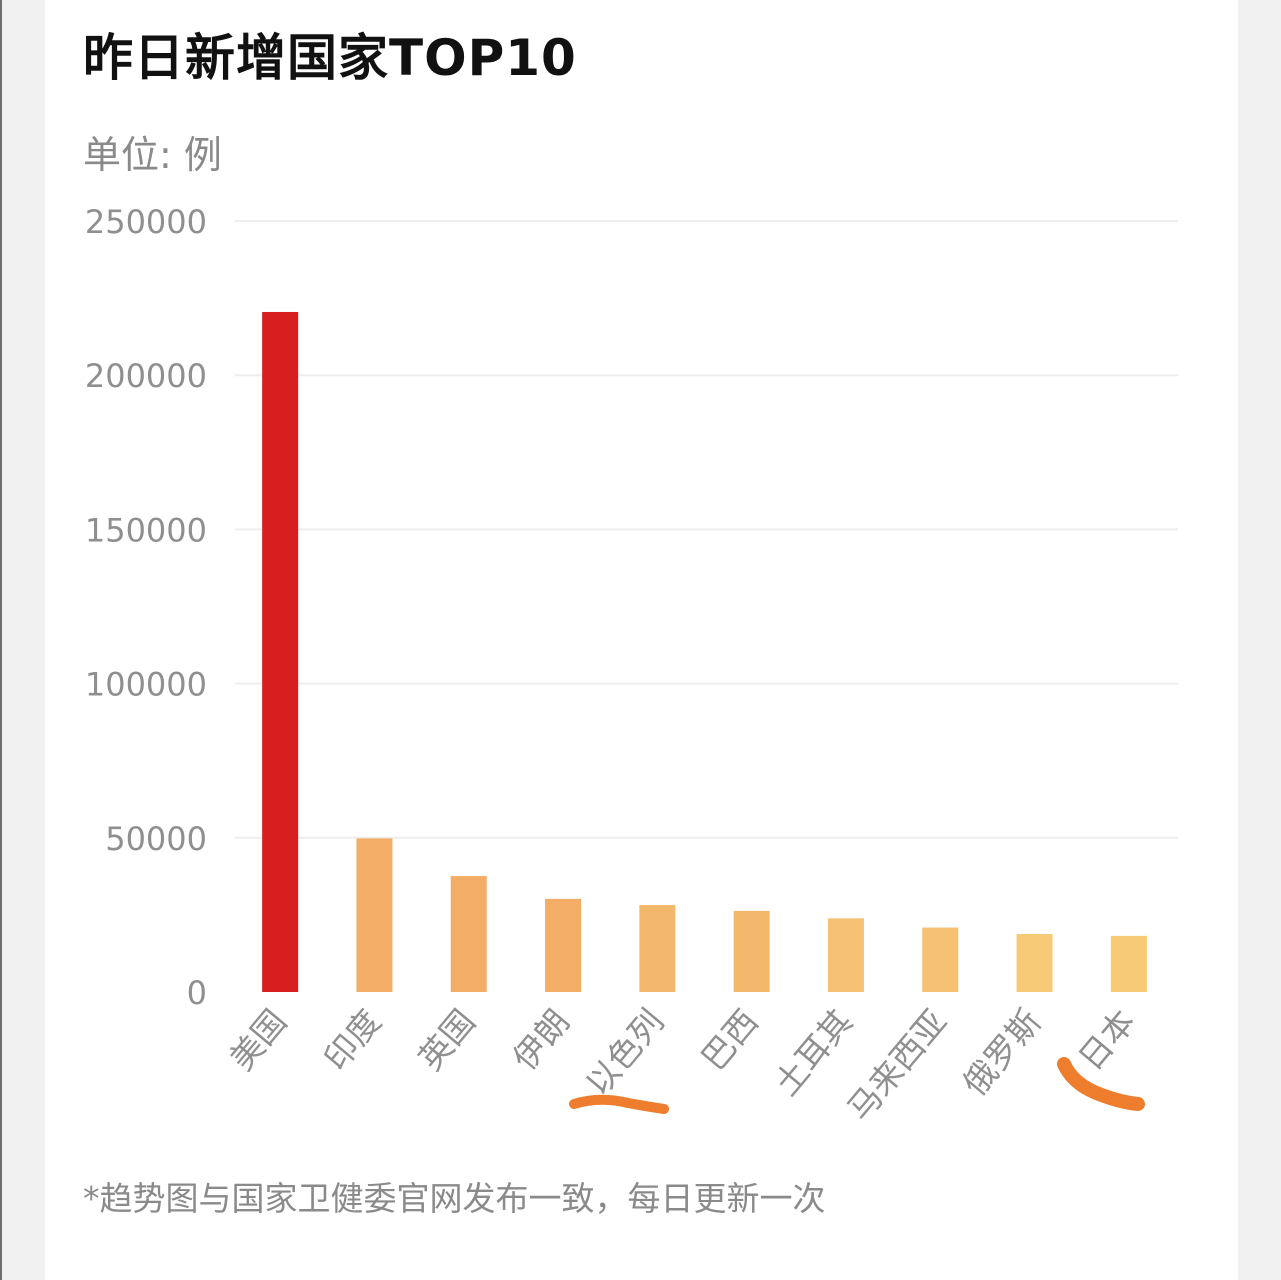  What do you see at coordinates (625, 1052) in the screenshot?
I see `x-category-label: 以色列` at bounding box center [625, 1052].